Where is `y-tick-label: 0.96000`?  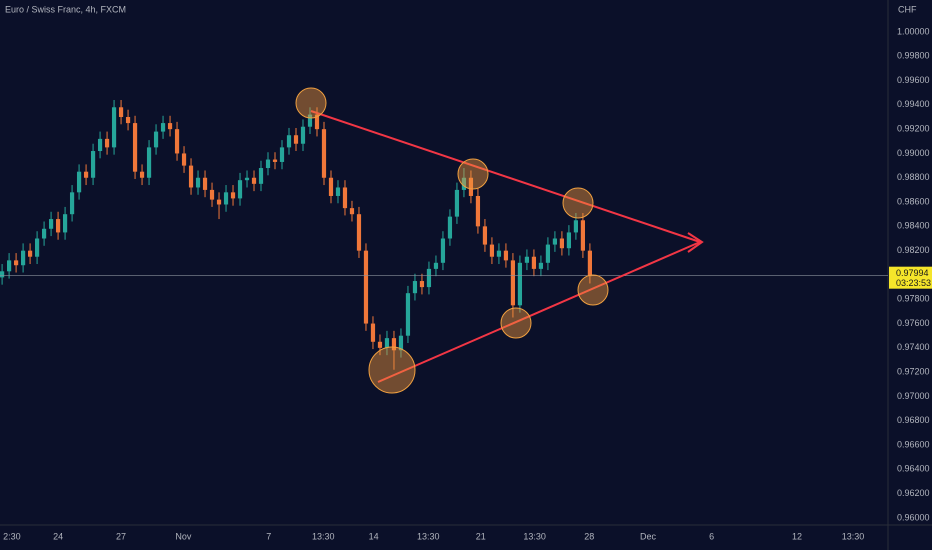 y-tick-label: 0.96000 is located at coordinates (913, 517).